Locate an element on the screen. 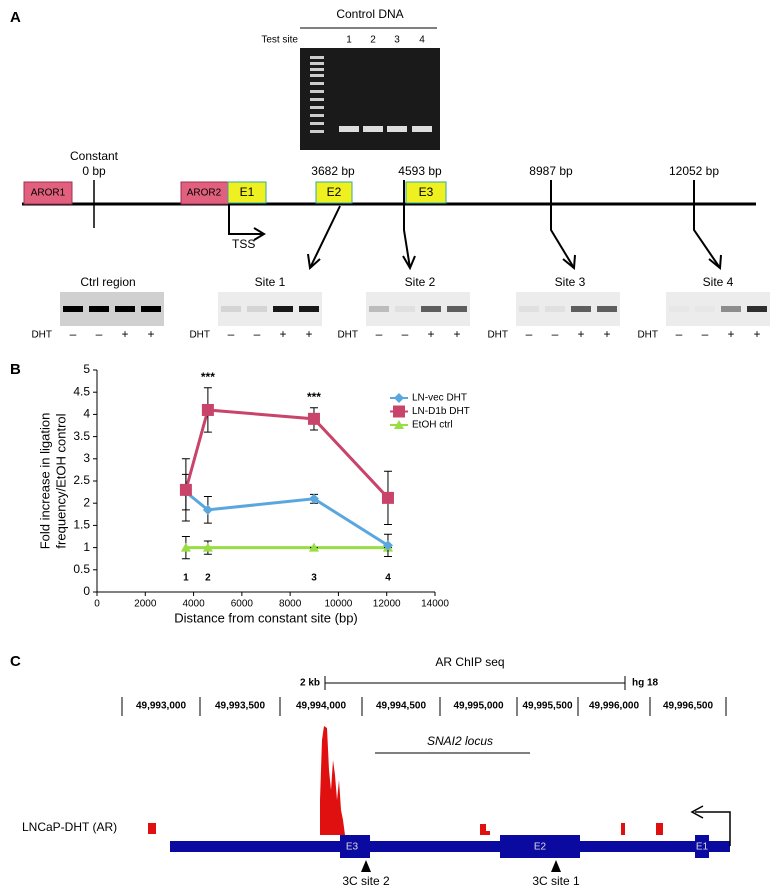  tss-label: TSS is located at coordinates (243, 244).